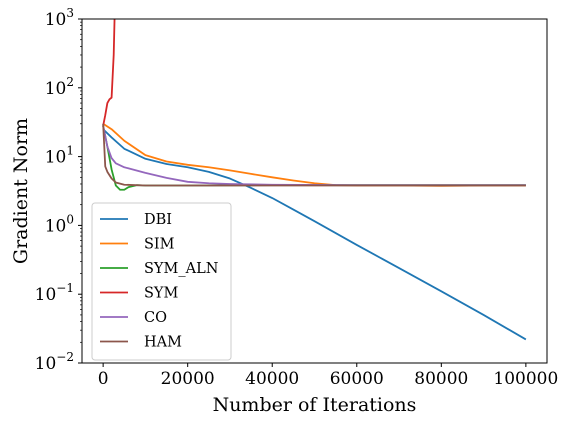 The image size is (569, 427). What do you see at coordinates (315, 405) in the screenshot?
I see `x-axis-label: Number of Iterations` at bounding box center [315, 405].